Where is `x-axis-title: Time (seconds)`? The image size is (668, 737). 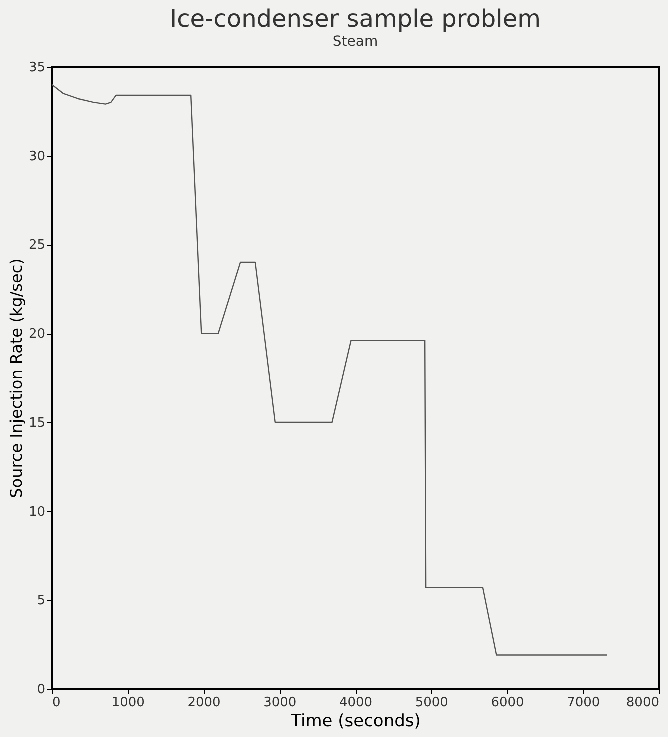
x-axis-title: Time (seconds) is located at coordinates (355, 722).